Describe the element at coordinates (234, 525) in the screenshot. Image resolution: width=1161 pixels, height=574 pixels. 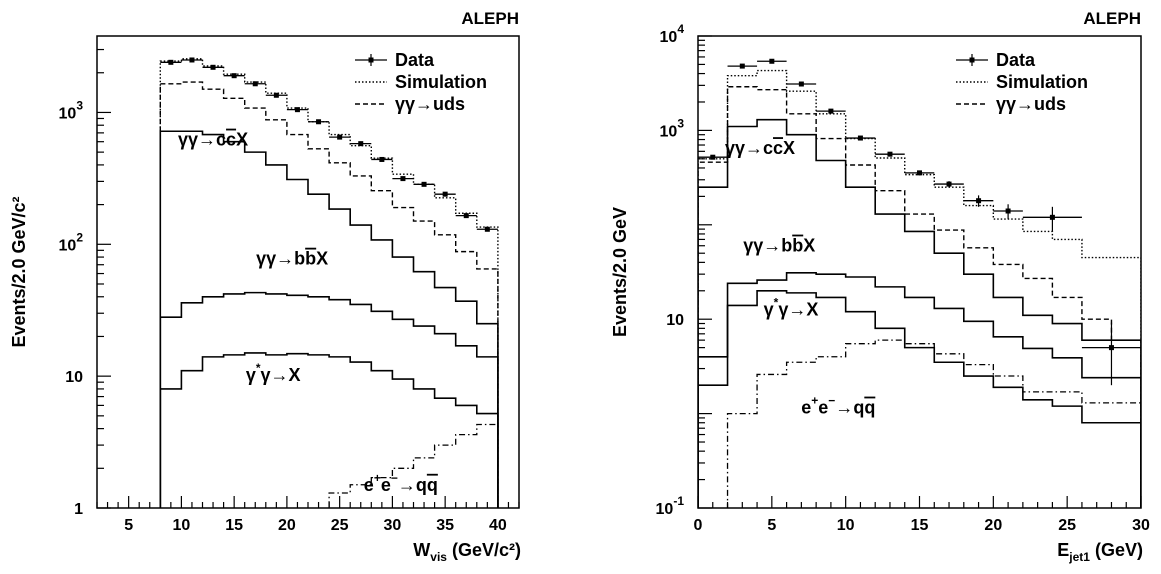
I see `x-tick-label: 15` at that location.